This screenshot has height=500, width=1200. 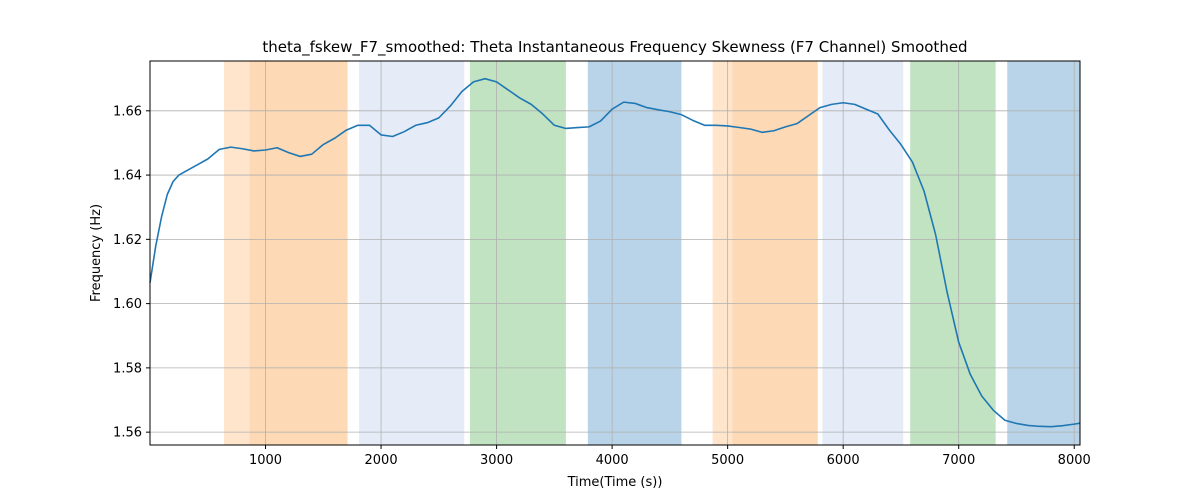 I want to click on y-tick-label-1: 1.56, so click(x=127, y=433).